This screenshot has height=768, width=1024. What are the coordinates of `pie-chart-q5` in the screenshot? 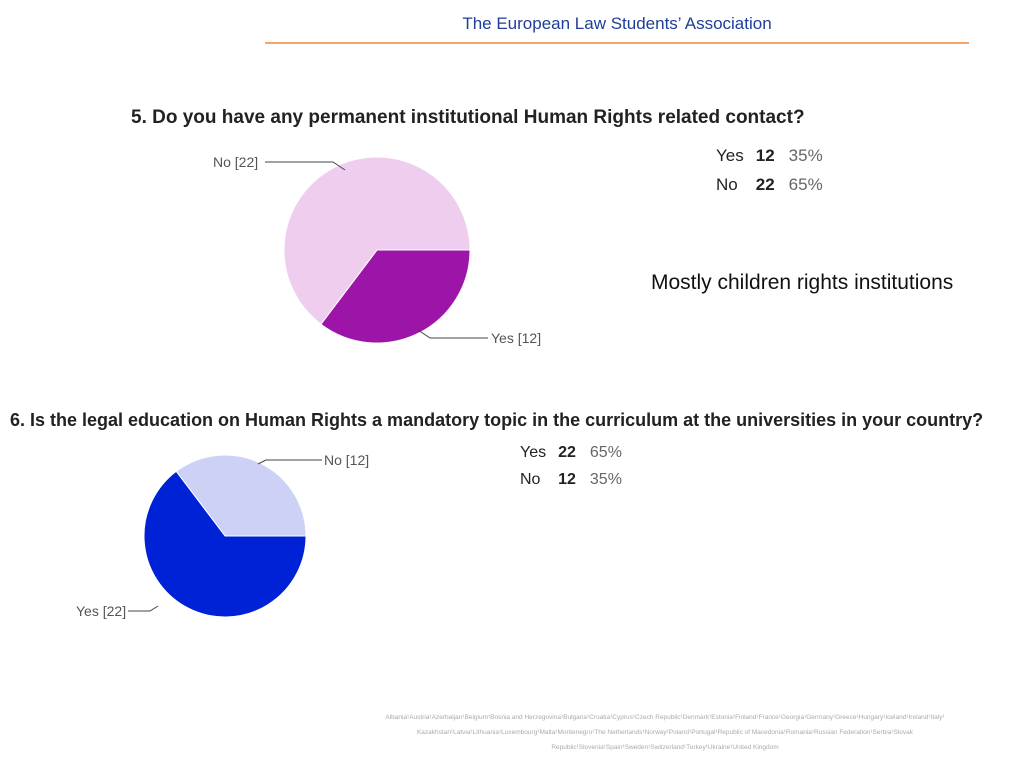 It's located at (377, 250).